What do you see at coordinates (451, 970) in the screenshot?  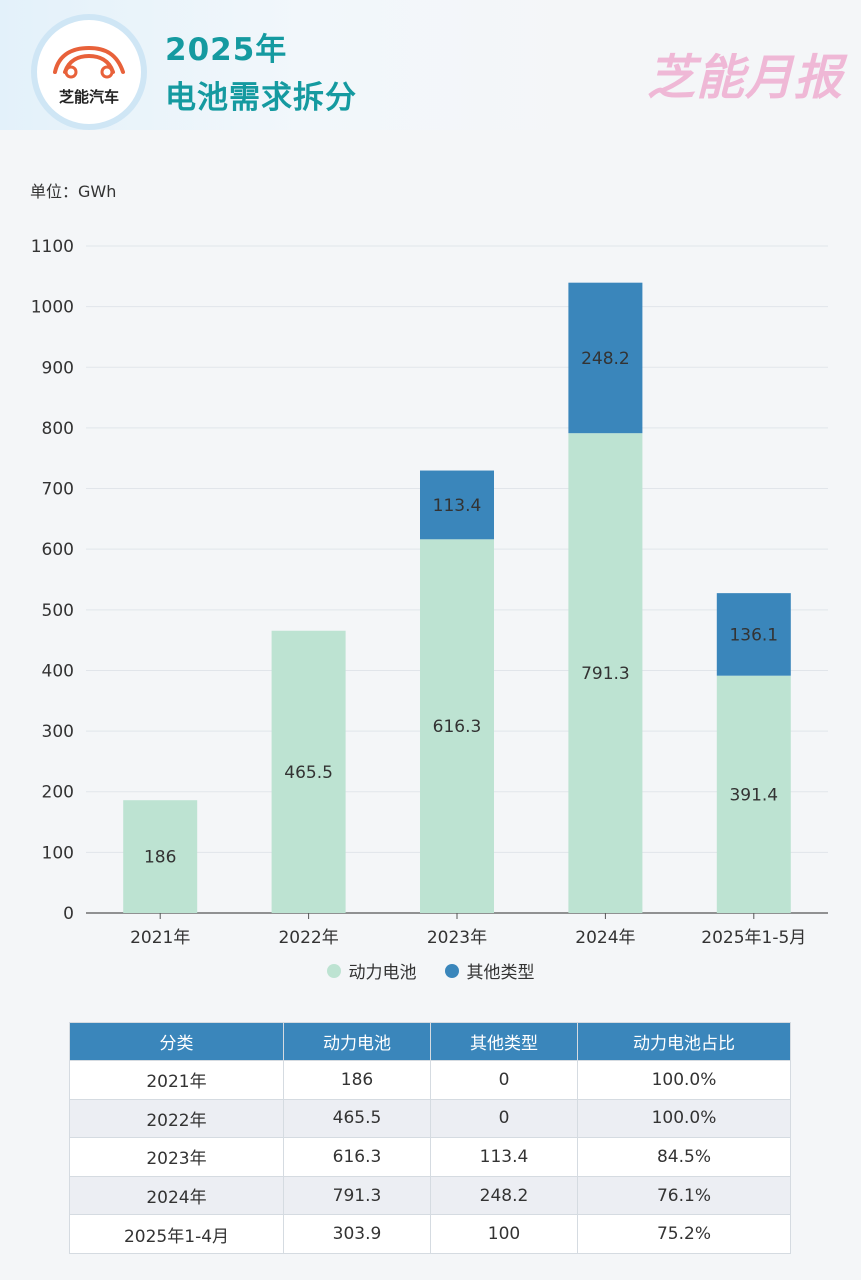 I see `legend-swatch-other` at bounding box center [451, 970].